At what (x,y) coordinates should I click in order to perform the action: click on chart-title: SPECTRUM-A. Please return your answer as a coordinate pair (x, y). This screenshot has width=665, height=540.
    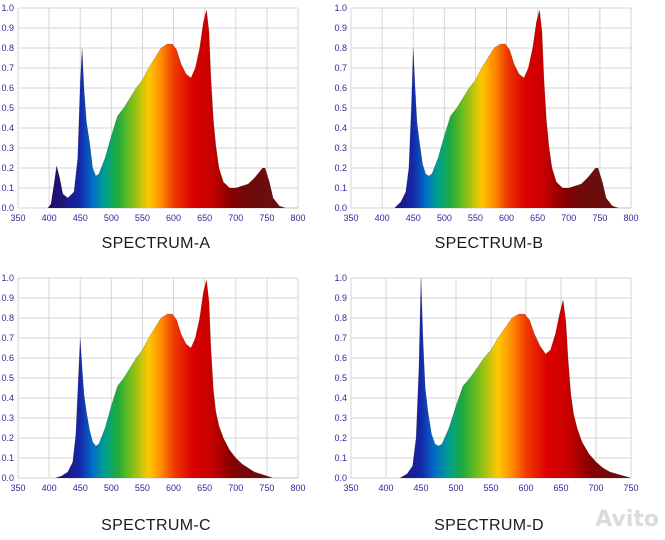
    Looking at the image, I should click on (156, 243).